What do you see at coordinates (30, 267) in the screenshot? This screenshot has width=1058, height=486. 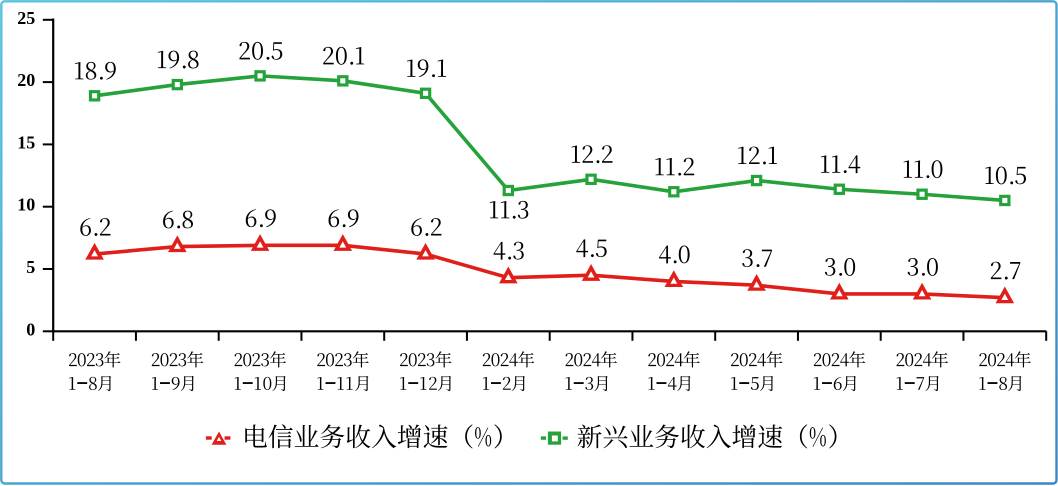 I see `svg-text: 5` at bounding box center [30, 267].